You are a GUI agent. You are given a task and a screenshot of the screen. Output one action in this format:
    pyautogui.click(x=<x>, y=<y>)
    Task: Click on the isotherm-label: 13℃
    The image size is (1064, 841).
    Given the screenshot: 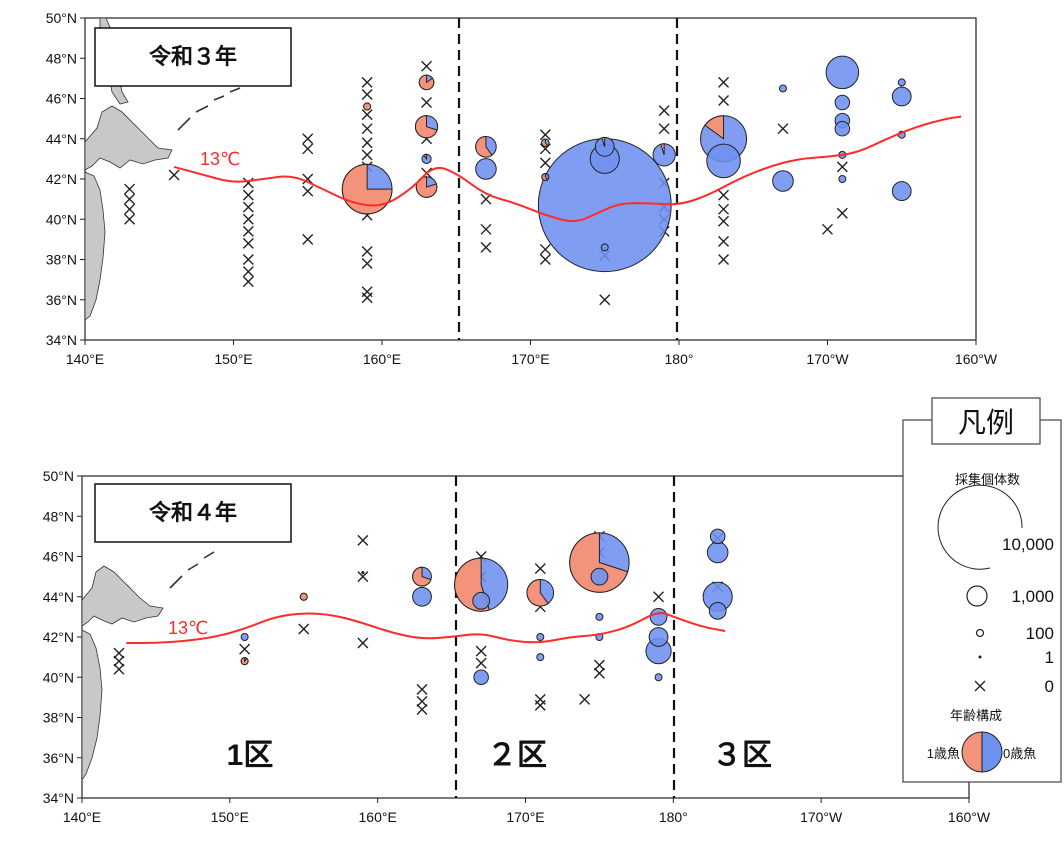 What is the action you would take?
    pyautogui.click(x=188, y=628)
    